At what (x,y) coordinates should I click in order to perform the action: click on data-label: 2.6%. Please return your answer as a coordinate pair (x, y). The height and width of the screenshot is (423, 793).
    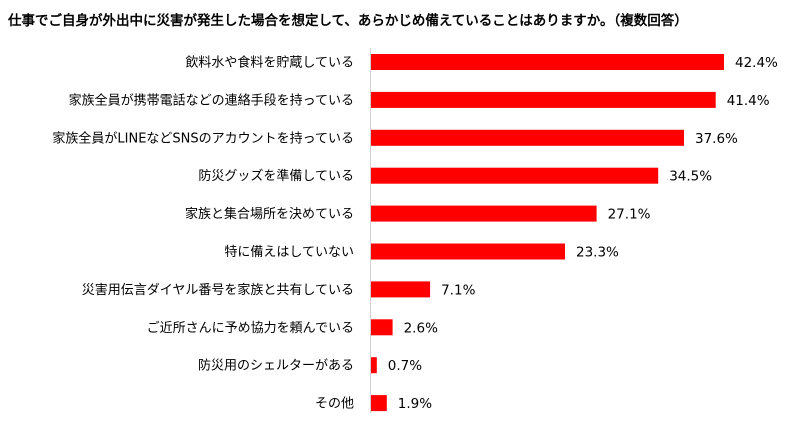
    Looking at the image, I should click on (421, 328).